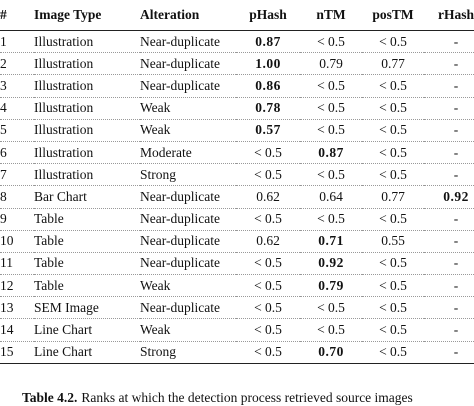  Describe the element at coordinates (268, 15) in the screenshot. I see `column-header: pHash` at that location.